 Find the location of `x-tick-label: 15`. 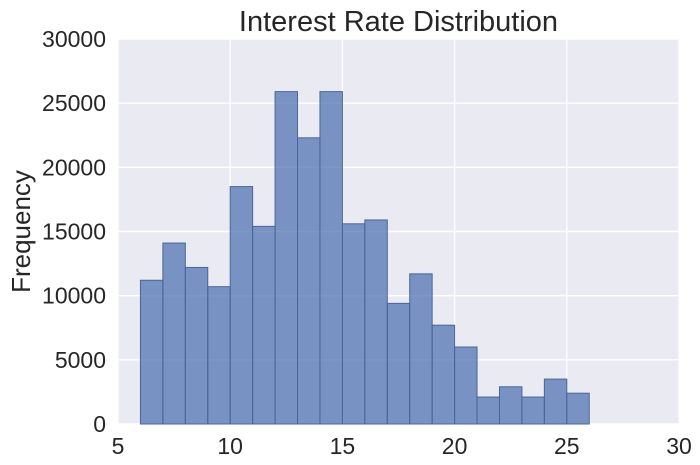

x-tick-label: 15 is located at coordinates (343, 446).